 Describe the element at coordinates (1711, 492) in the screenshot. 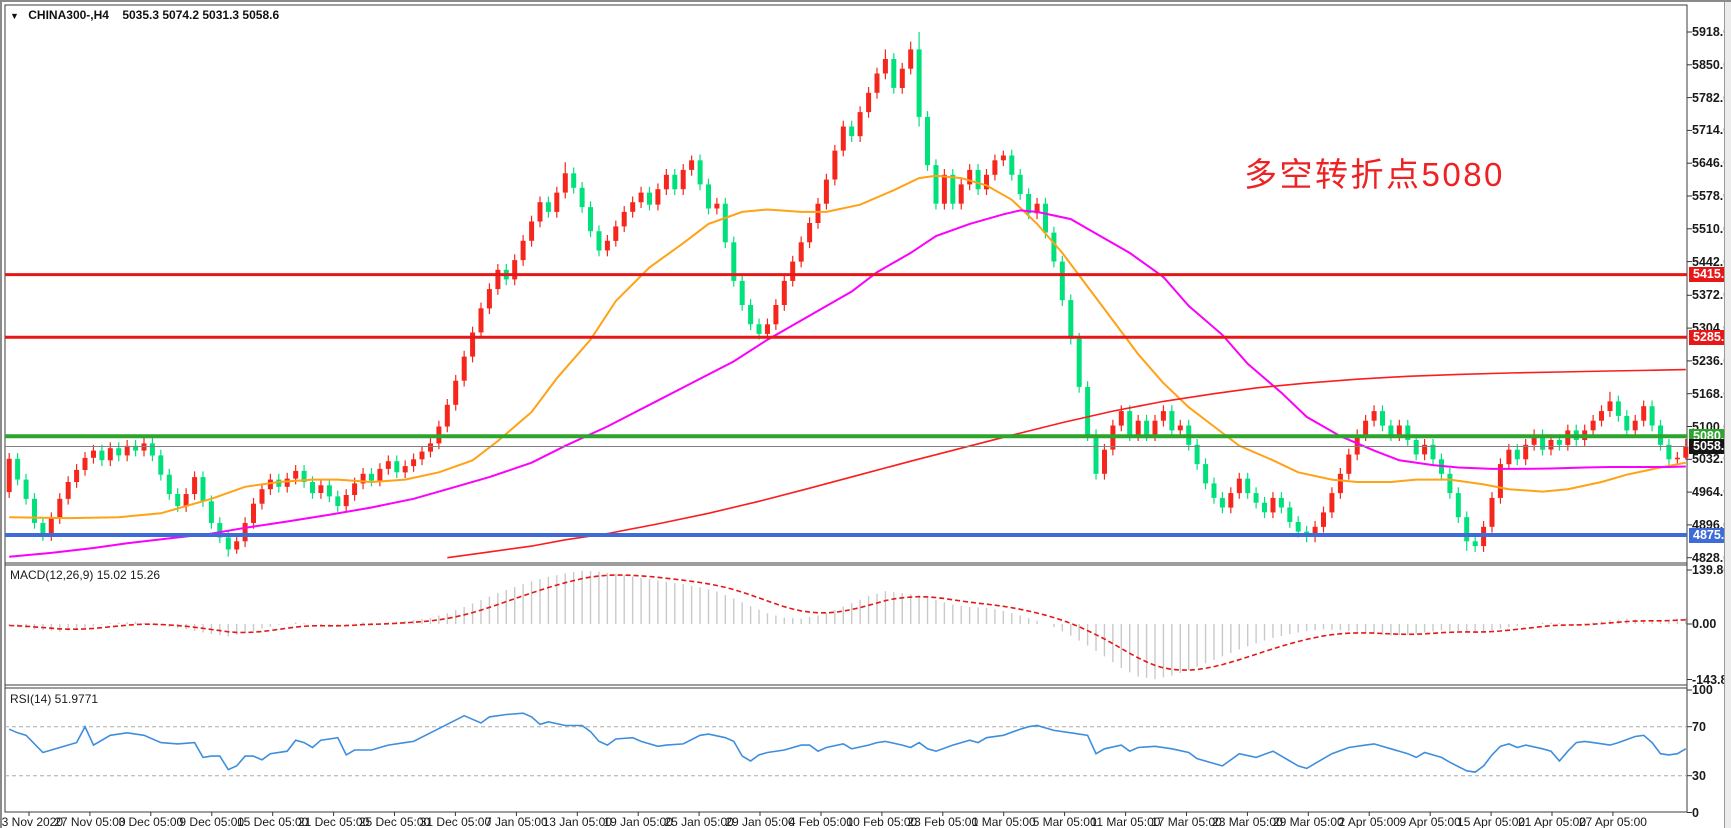

I see `price-tick-label: 4964.0` at that location.